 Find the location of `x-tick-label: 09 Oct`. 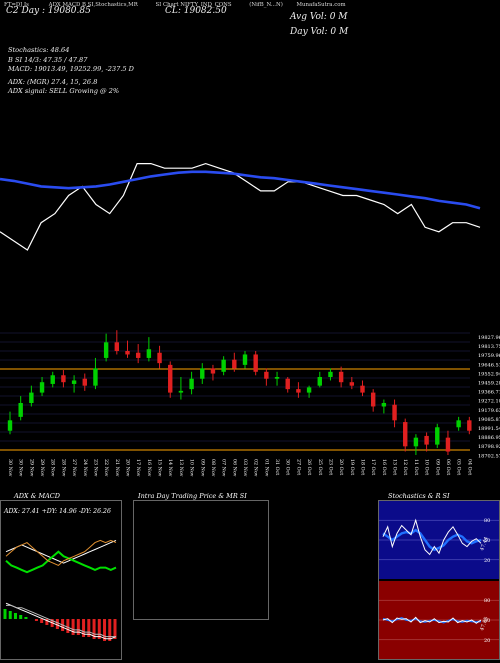

x-tick-label: 09 Oct is located at coordinates (437, 467).